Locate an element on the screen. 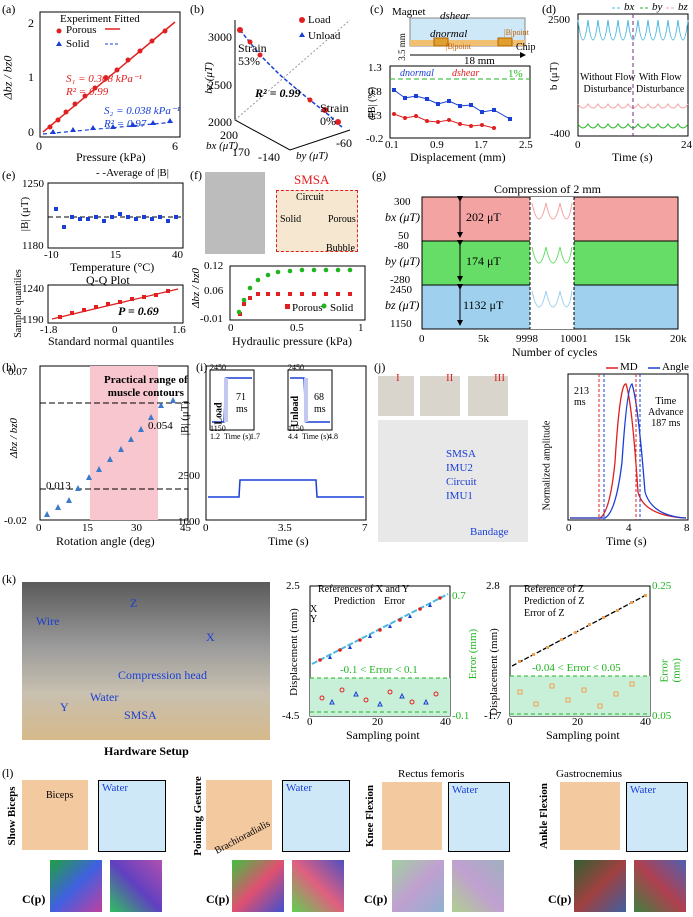  c-dim-h: 3.5 mm is located at coordinates (401, 47).